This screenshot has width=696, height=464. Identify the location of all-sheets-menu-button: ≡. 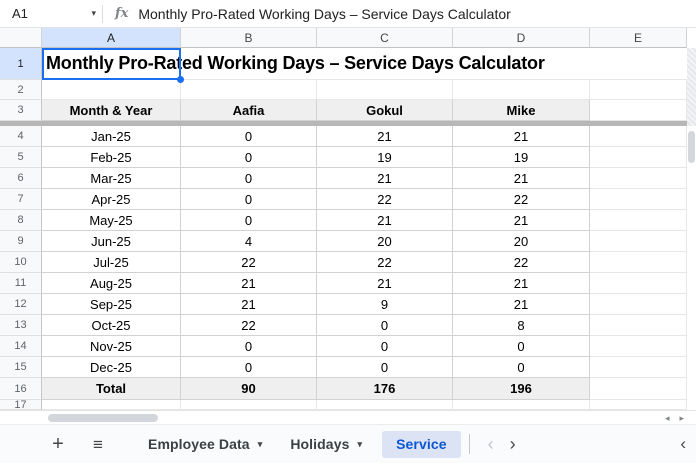
(98, 444).